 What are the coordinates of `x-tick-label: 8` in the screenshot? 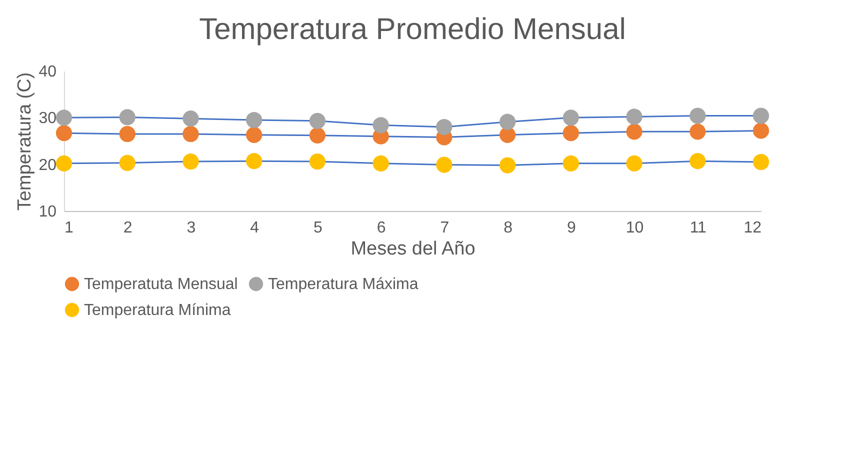 It's located at (508, 228).